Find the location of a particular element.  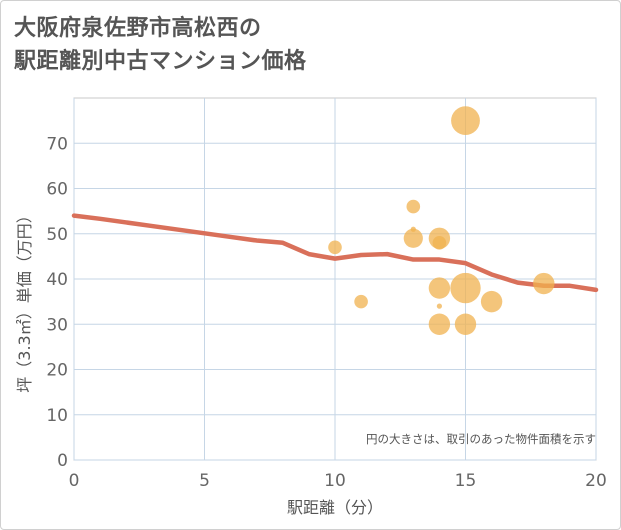

y-tick-label: 40 is located at coordinates (57, 280).